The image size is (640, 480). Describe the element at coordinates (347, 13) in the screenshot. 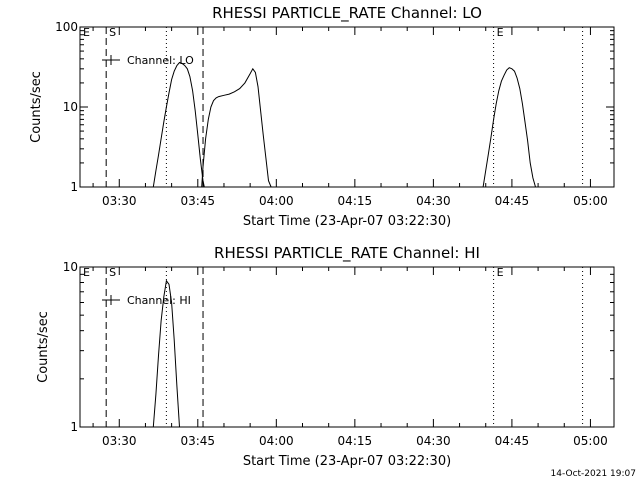

I see `chart-title: RHESSI PARTICLE_RATE Channel: LO` at that location.